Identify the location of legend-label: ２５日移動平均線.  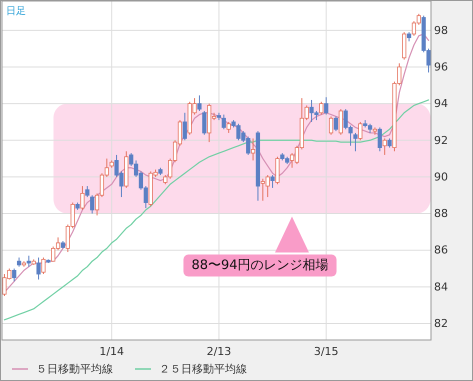
(203, 369).